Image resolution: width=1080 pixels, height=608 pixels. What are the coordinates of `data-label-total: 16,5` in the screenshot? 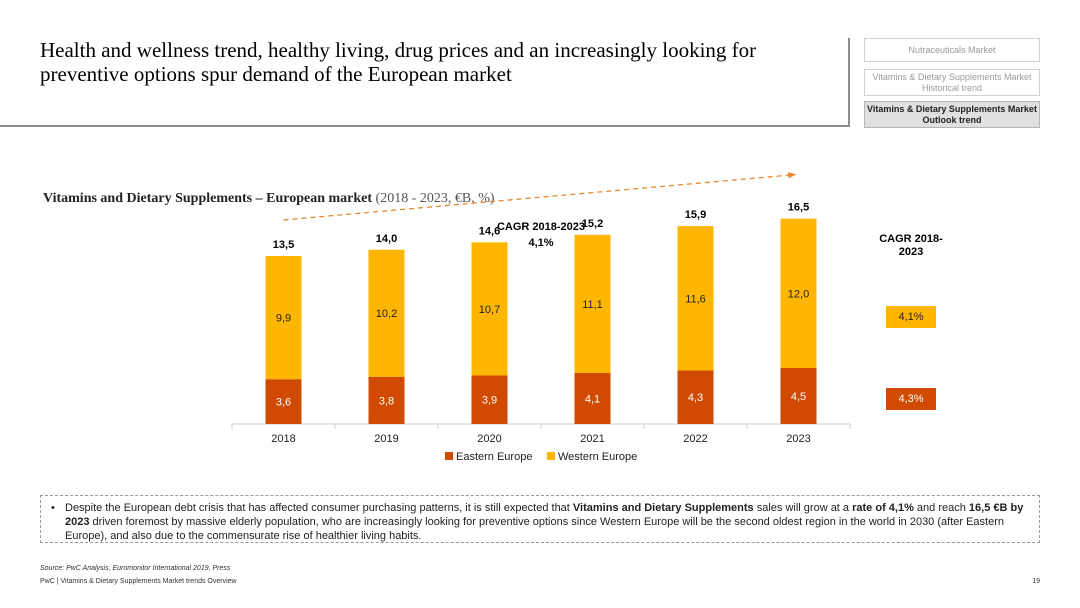 It's located at (798, 208).